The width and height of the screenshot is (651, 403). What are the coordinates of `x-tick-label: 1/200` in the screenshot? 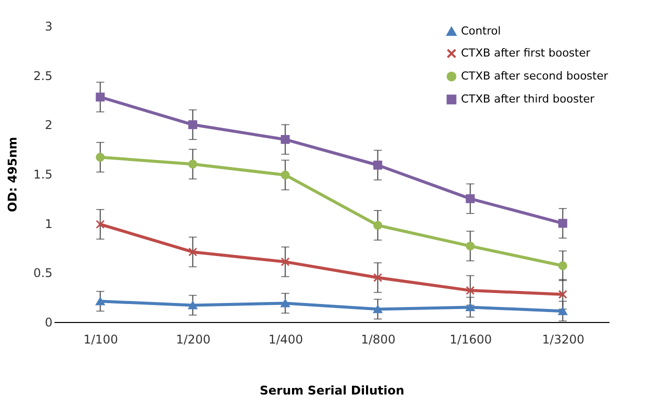 It's located at (193, 339).